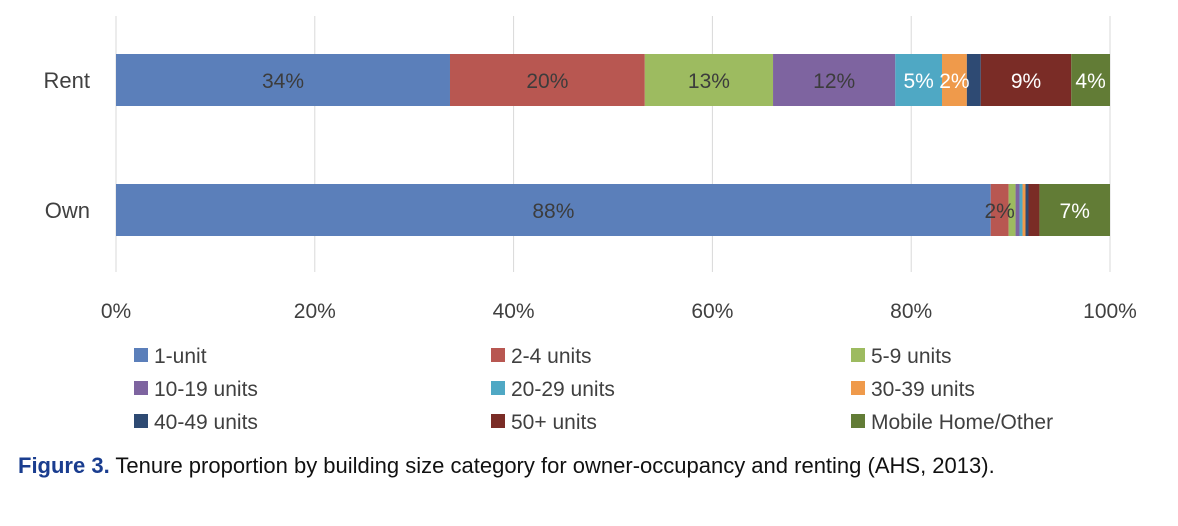 The height and width of the screenshot is (526, 1178). I want to click on legend-label: 5-9 units, so click(911, 356).